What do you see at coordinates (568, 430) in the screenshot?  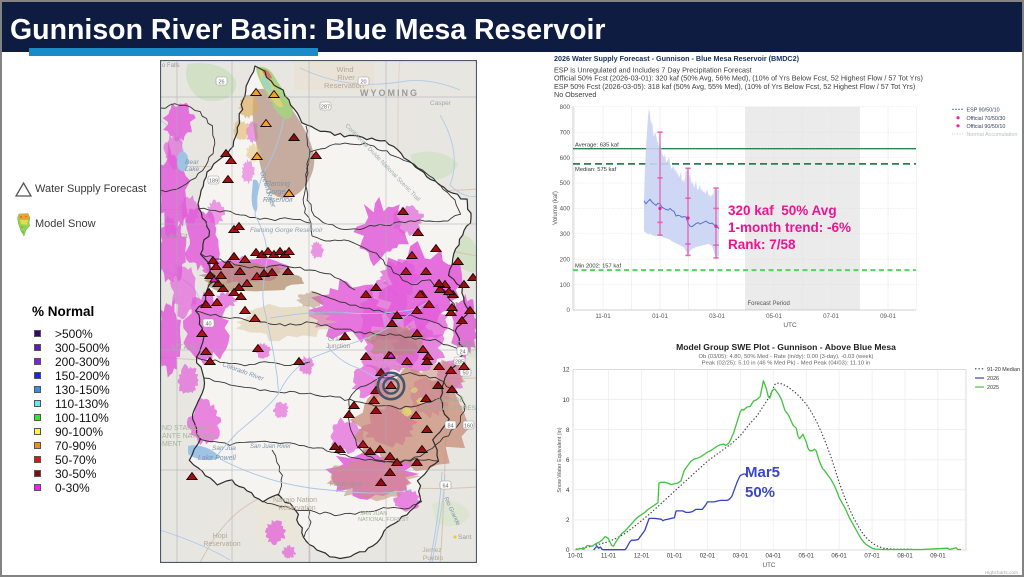 I see `svg-text: 8` at bounding box center [568, 430].